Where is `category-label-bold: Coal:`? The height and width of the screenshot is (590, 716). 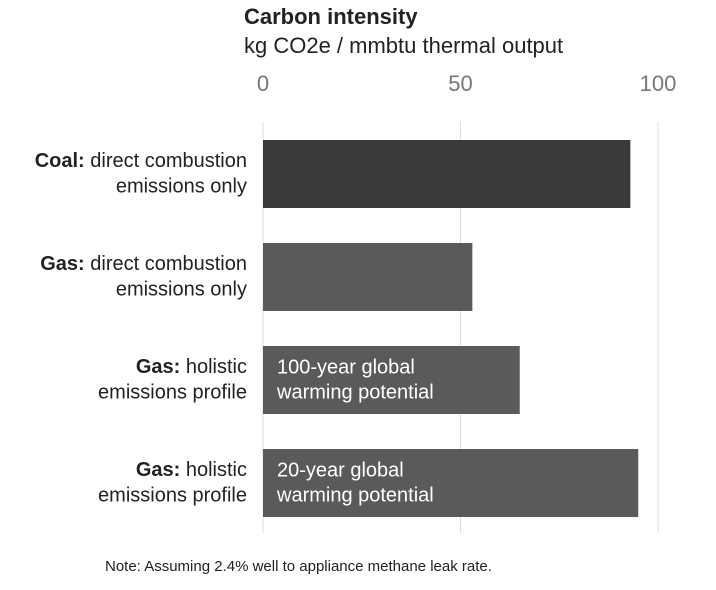 category-label-bold: Coal: is located at coordinates (60, 161).